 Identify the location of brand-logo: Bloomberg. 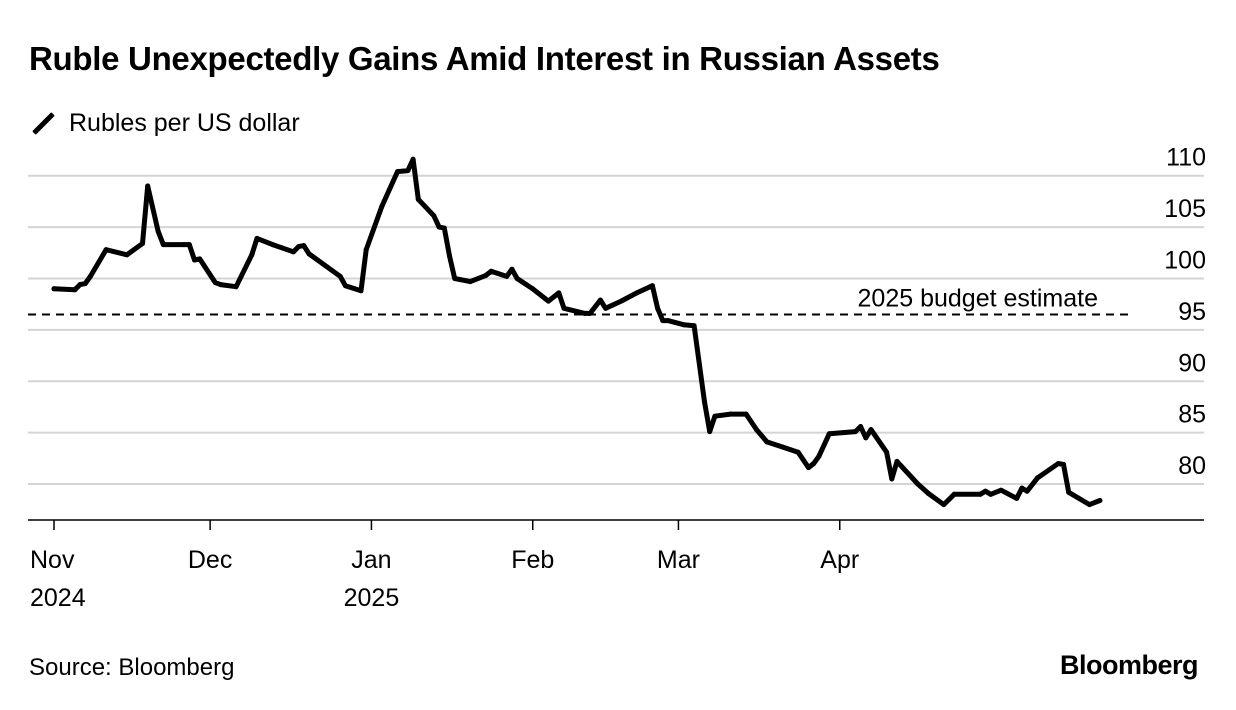
(1129, 665).